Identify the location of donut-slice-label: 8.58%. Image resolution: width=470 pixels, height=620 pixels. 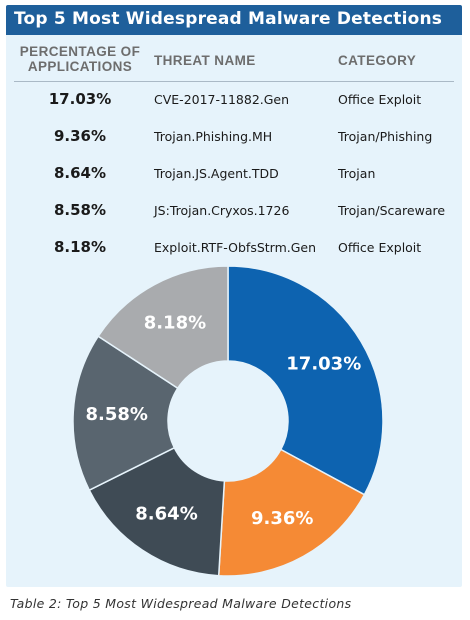
(116, 414).